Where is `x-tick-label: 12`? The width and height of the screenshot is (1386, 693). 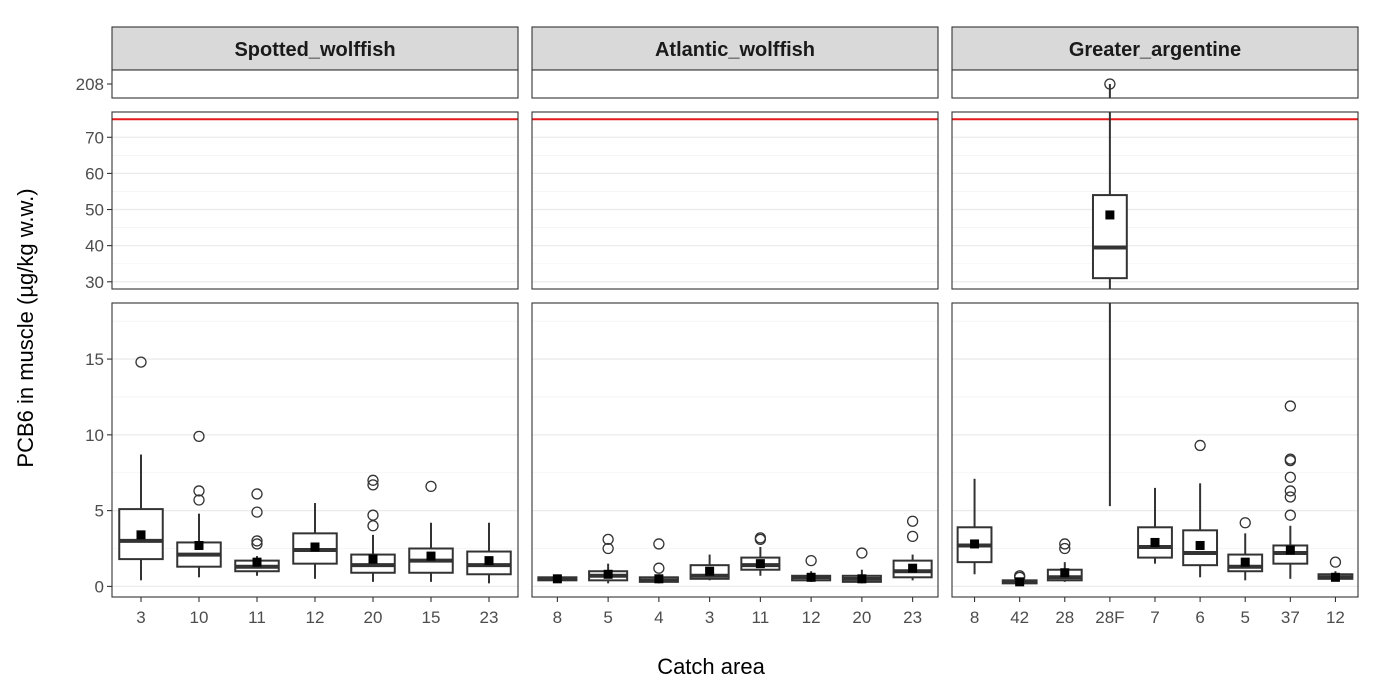
x-tick-label: 12 is located at coordinates (811, 617).